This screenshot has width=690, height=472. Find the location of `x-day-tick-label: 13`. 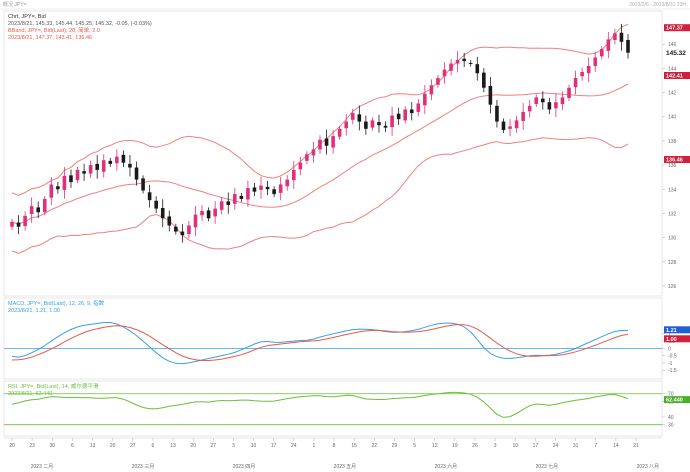

x-day-tick-label: 13 is located at coordinates (93, 446).